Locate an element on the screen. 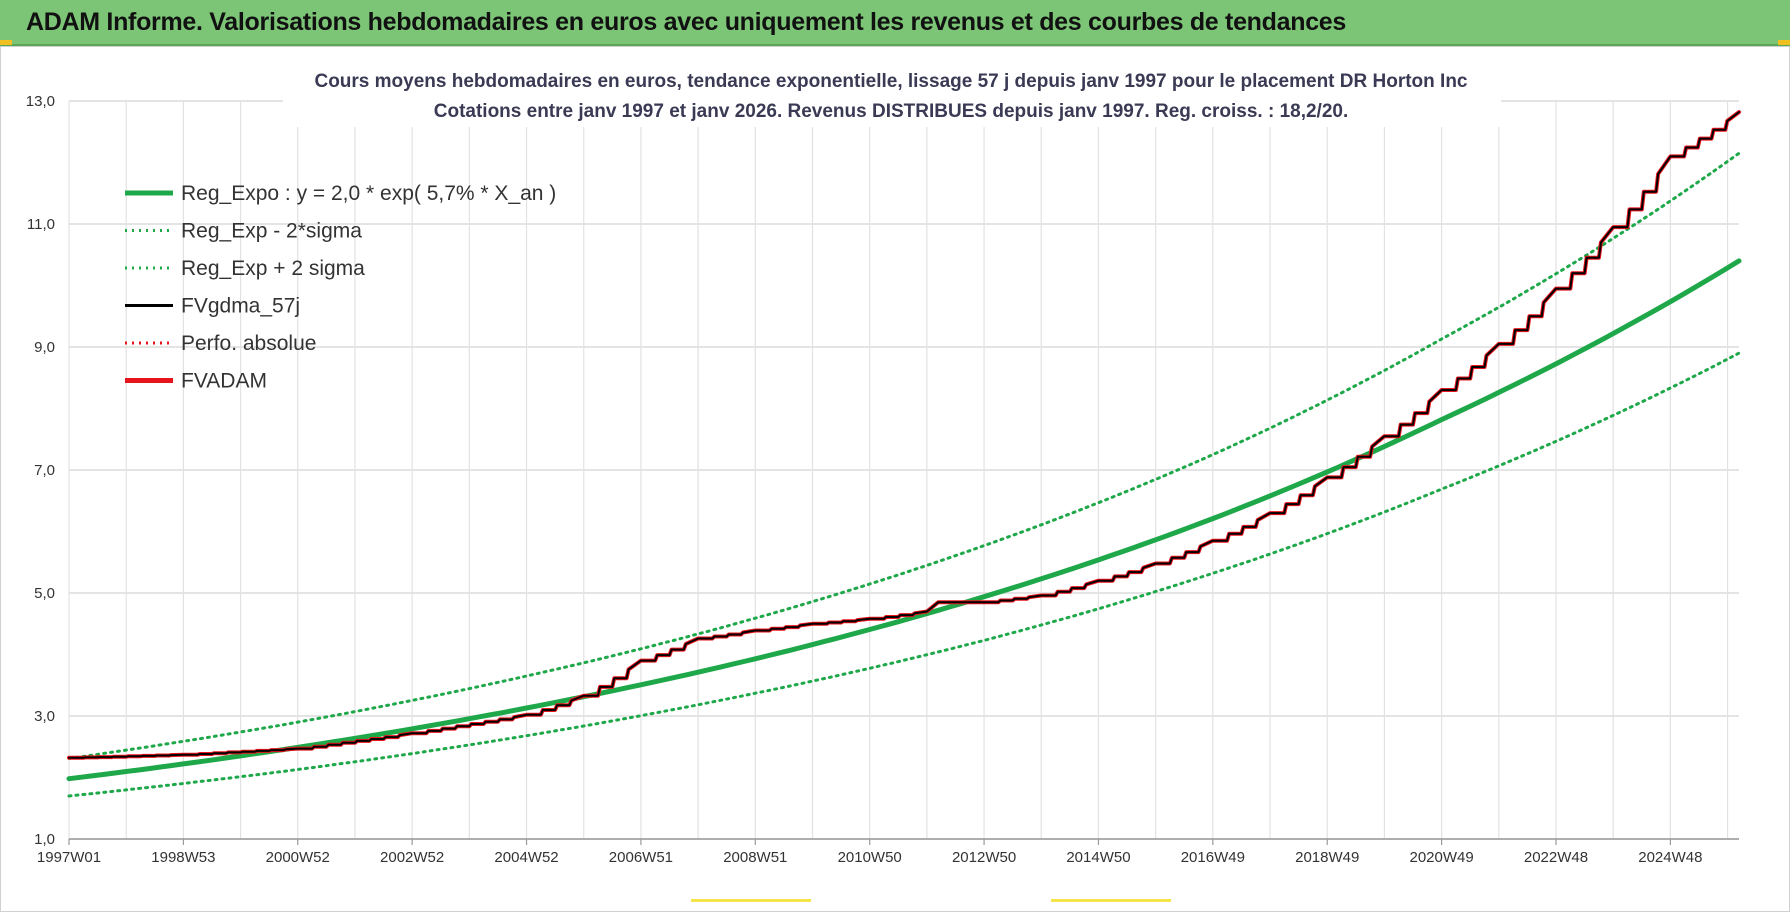 The width and height of the screenshot is (1790, 912). x-tick-label: 2010W50 is located at coordinates (870, 857).